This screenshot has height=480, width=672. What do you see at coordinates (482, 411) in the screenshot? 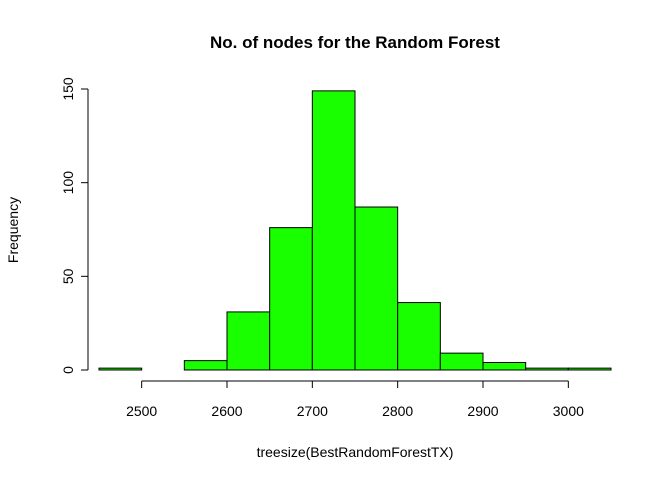
I see `x-tick-label: 2900` at bounding box center [482, 411].